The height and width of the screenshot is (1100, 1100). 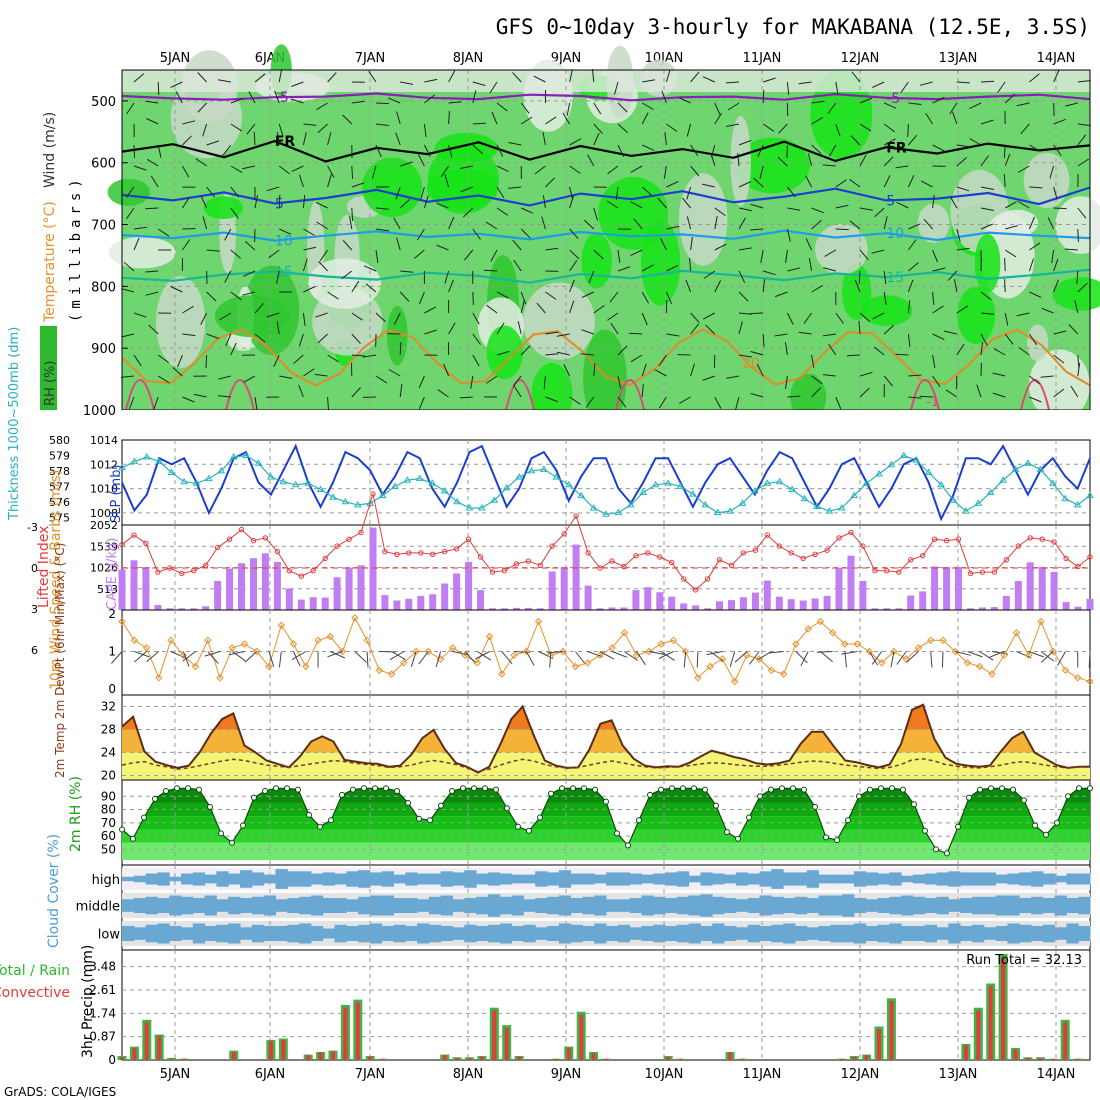 What do you see at coordinates (893, 99) in the screenshot?
I see `contour-label: -5` at bounding box center [893, 99].